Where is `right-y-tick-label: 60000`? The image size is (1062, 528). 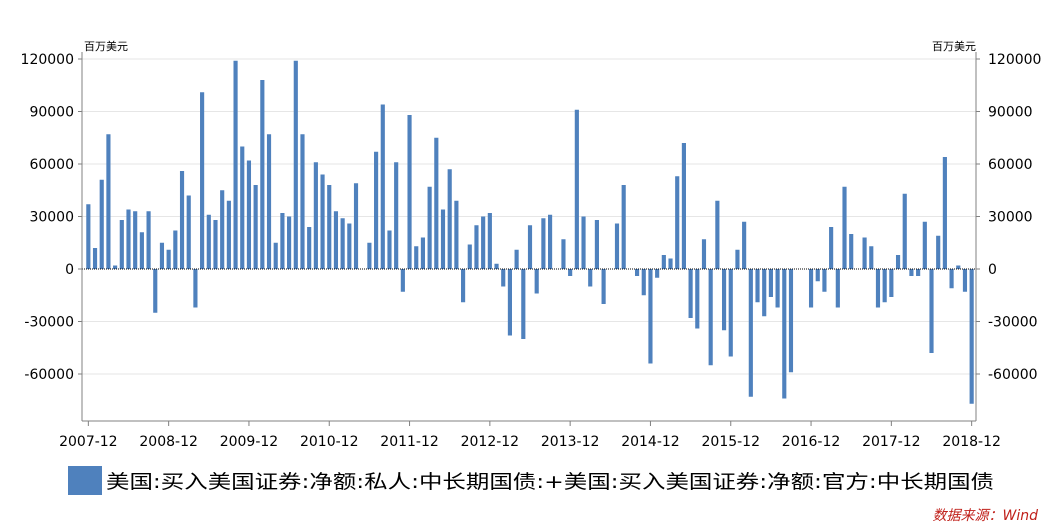
right-y-tick-label: 60000 is located at coordinates (1010, 165).